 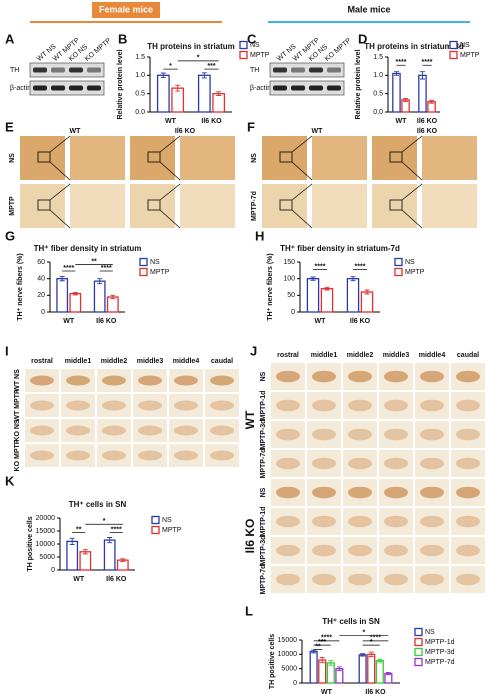 I want to click on panel-label: B, so click(x=122, y=38).